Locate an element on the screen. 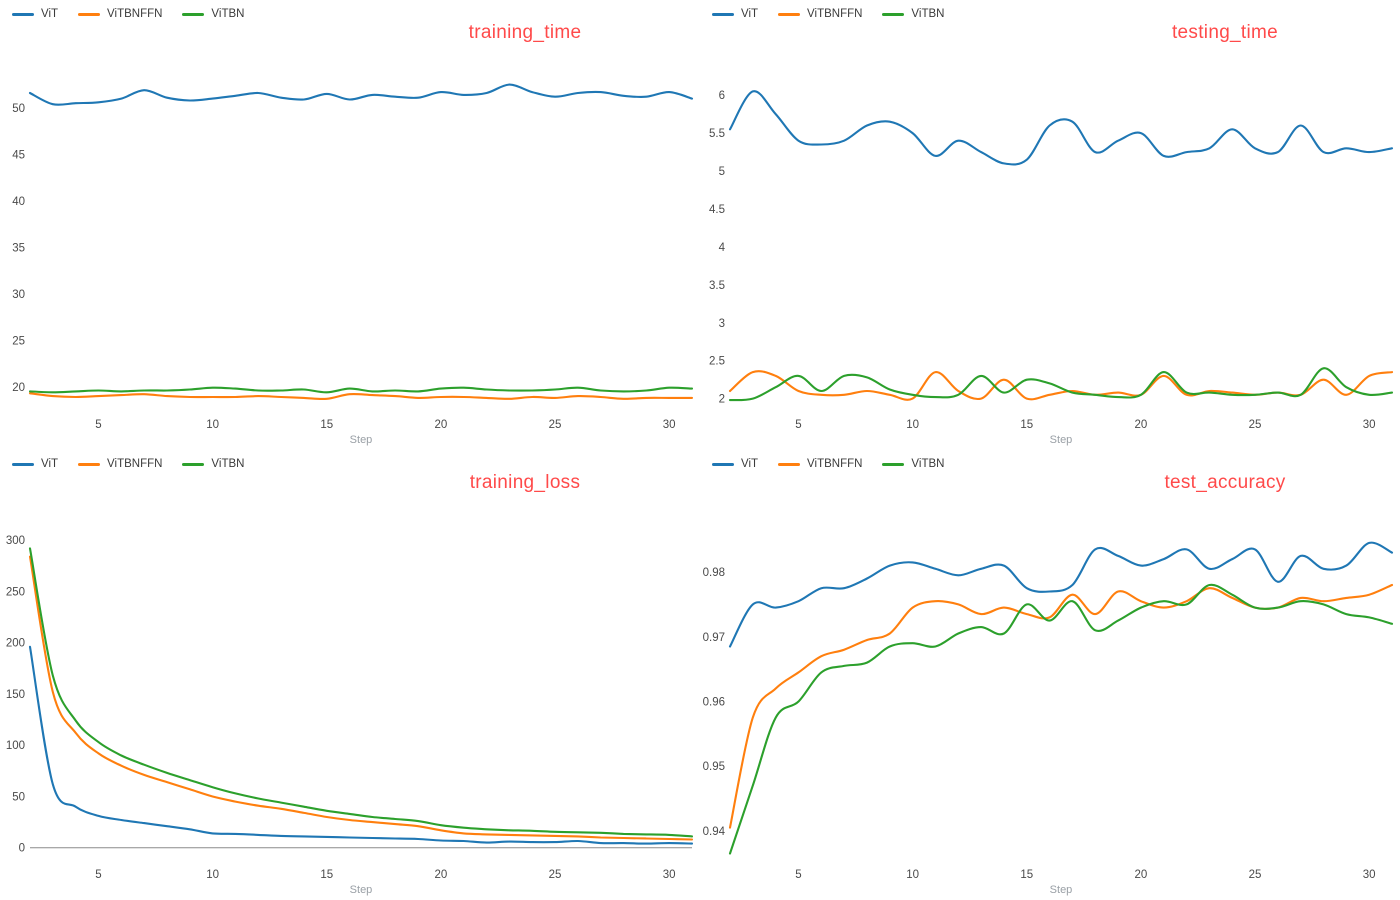  legend-test-accuracy: ViT ViTBNFFN ViTBN is located at coordinates (828, 464).